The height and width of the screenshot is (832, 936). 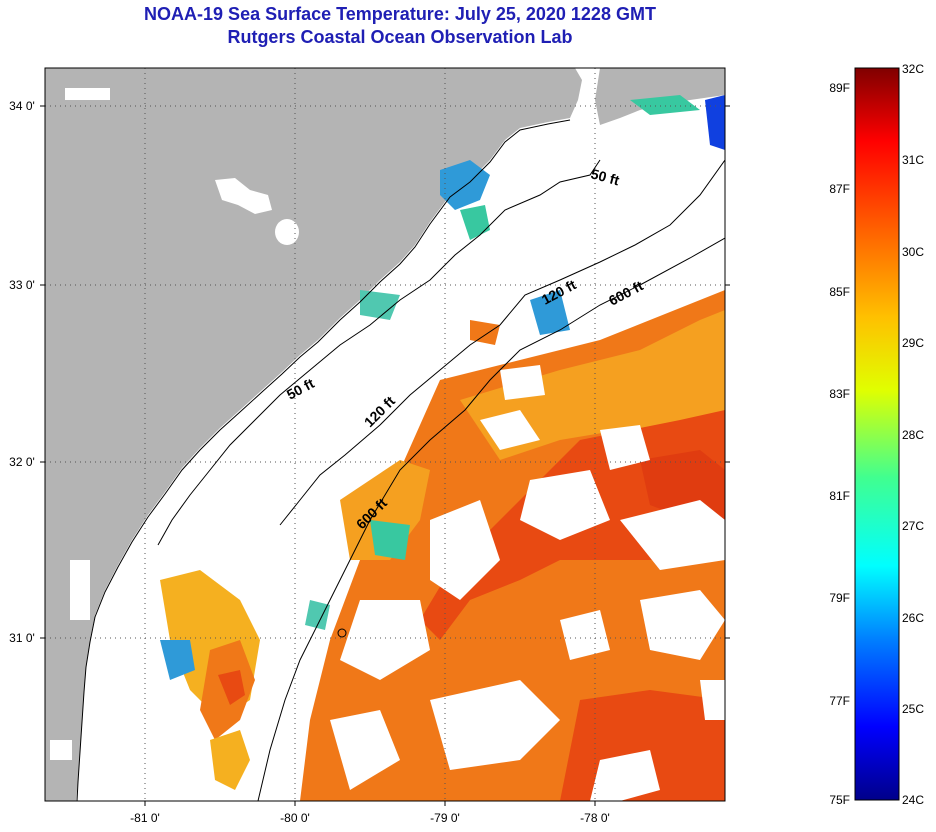 What do you see at coordinates (913, 160) in the screenshot?
I see `colorbar-c-label: 31C` at bounding box center [913, 160].